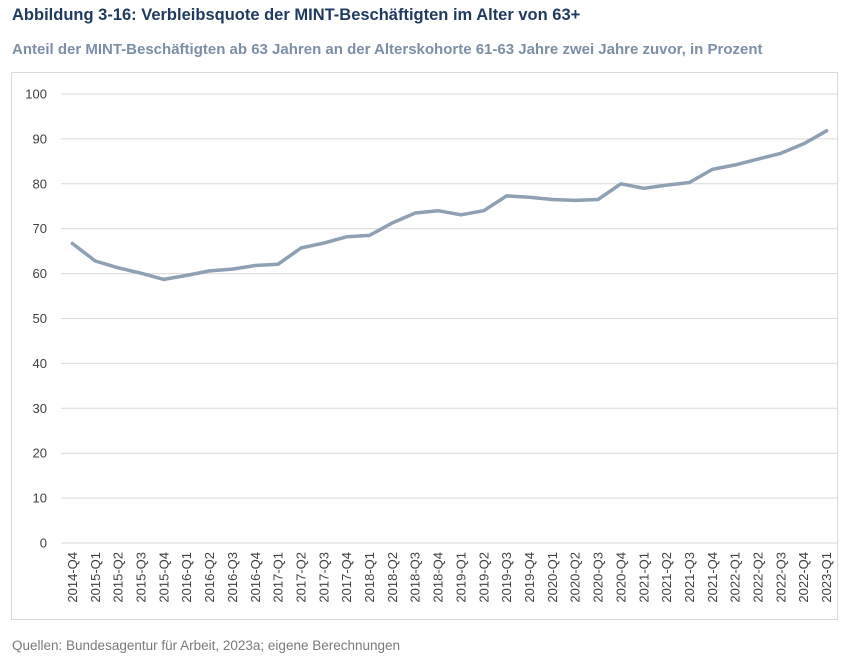 The image size is (867, 661). What do you see at coordinates (689, 577) in the screenshot?
I see `x-tick-label: 2021-Q3` at bounding box center [689, 577].